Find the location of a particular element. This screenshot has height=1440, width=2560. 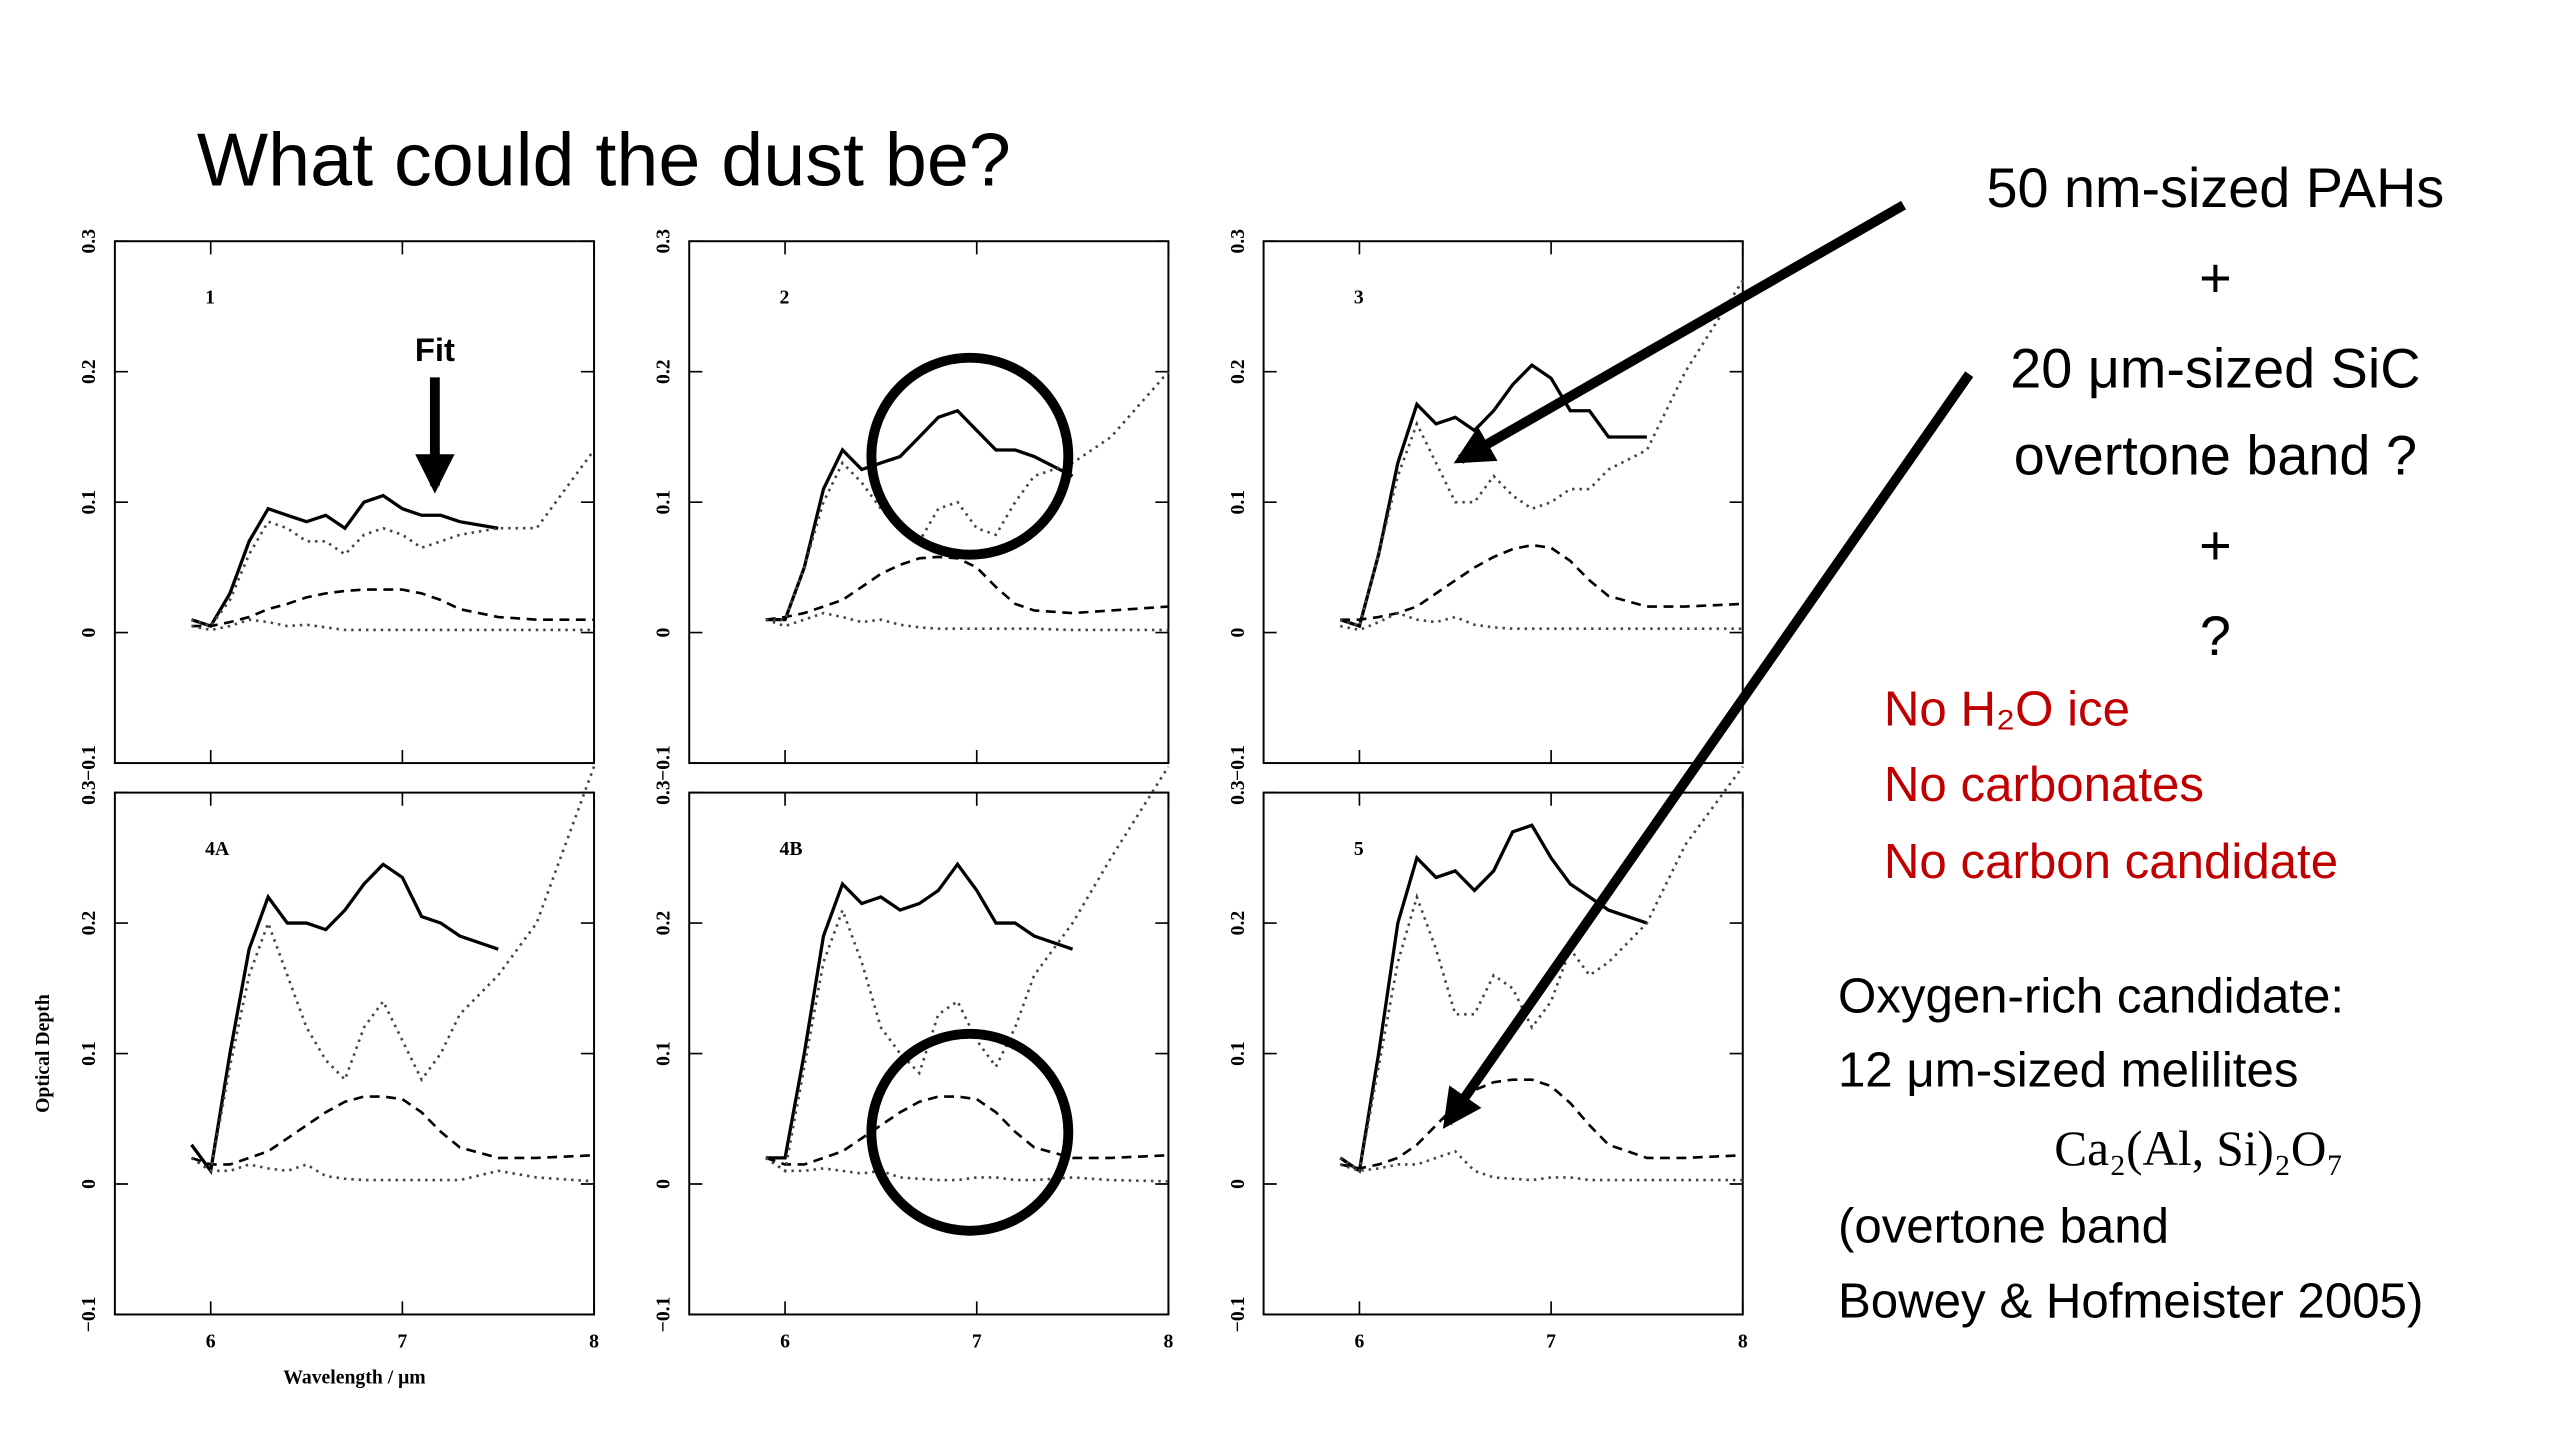

hypothesis-line: overtone band ? is located at coordinates (2215, 454).